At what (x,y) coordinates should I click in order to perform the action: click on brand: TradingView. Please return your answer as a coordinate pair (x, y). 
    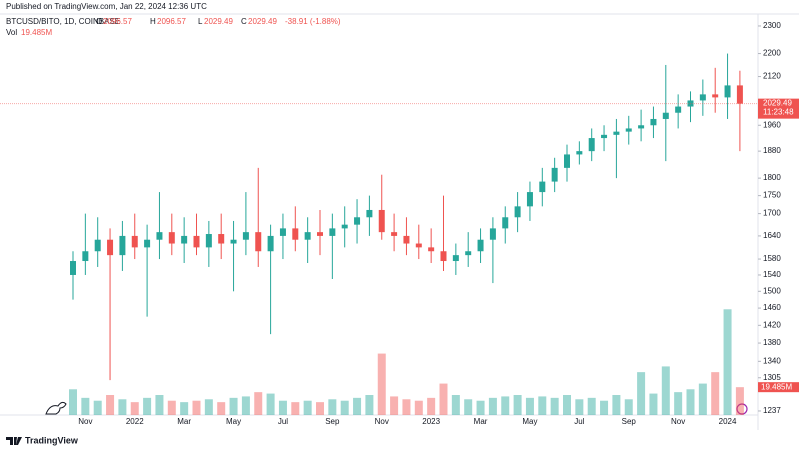
    Looking at the image, I should click on (52, 440).